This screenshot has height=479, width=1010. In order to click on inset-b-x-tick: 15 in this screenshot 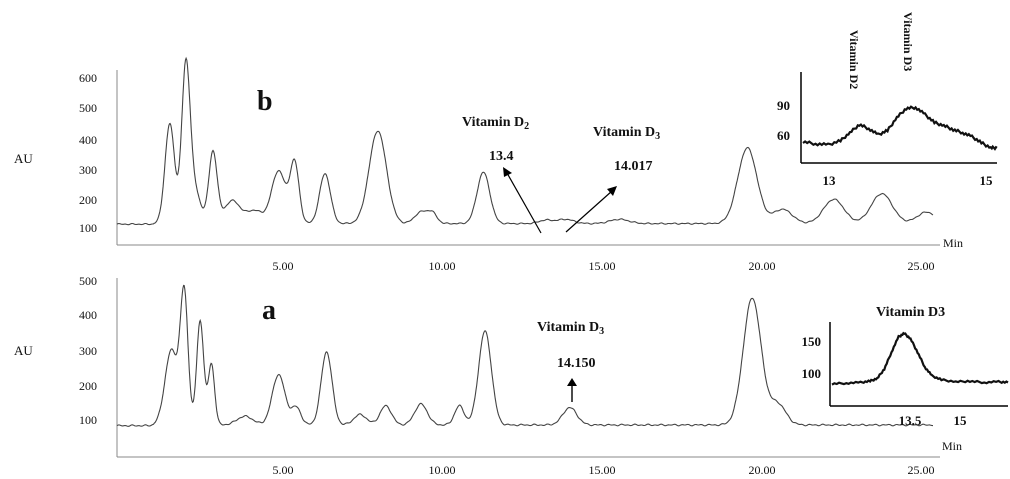, I will do `click(987, 180)`.